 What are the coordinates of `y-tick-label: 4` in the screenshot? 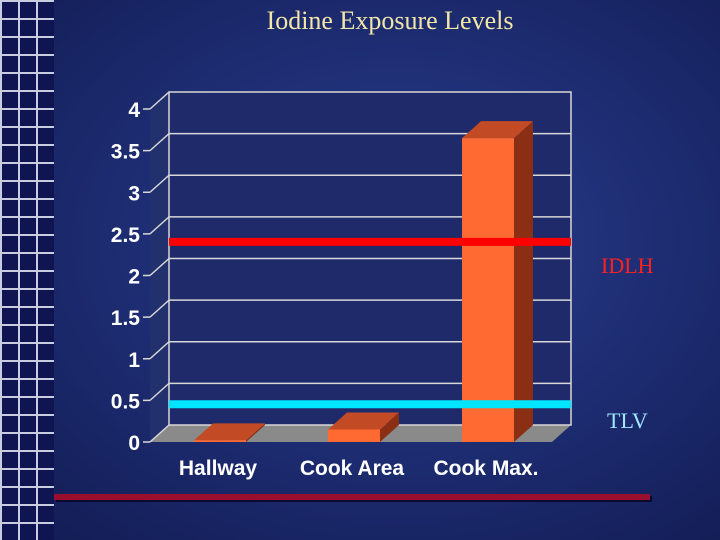 It's located at (134, 110).